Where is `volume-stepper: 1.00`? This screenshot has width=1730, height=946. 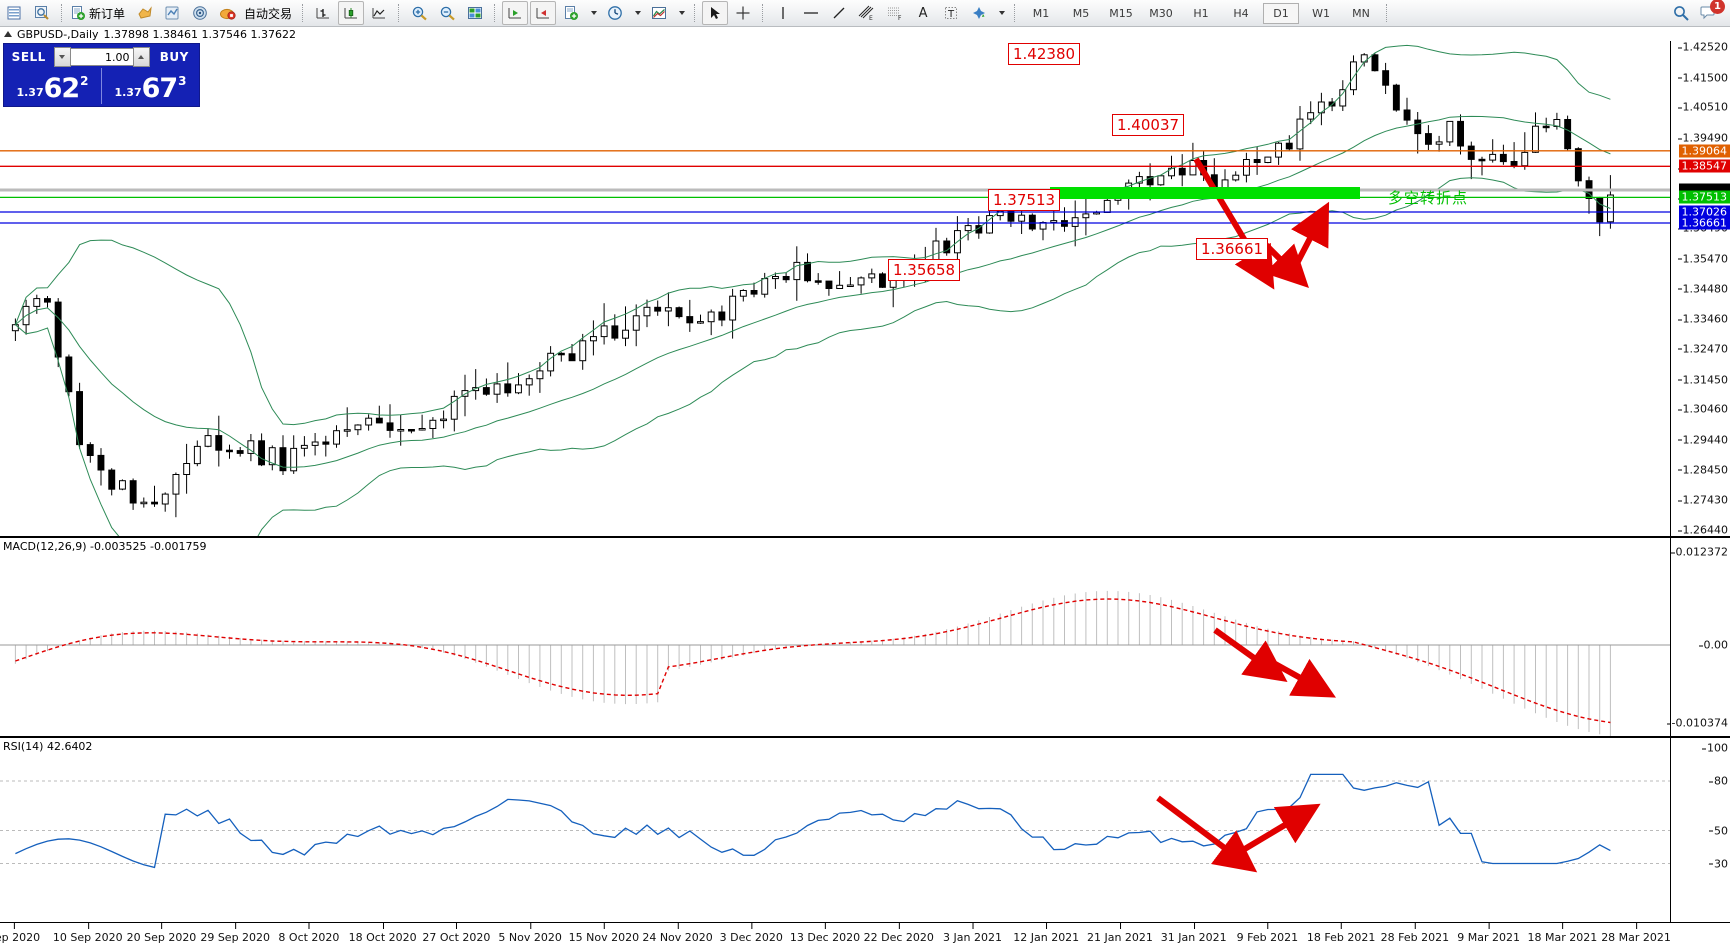 volume-stepper: 1.00 is located at coordinates (101, 57).